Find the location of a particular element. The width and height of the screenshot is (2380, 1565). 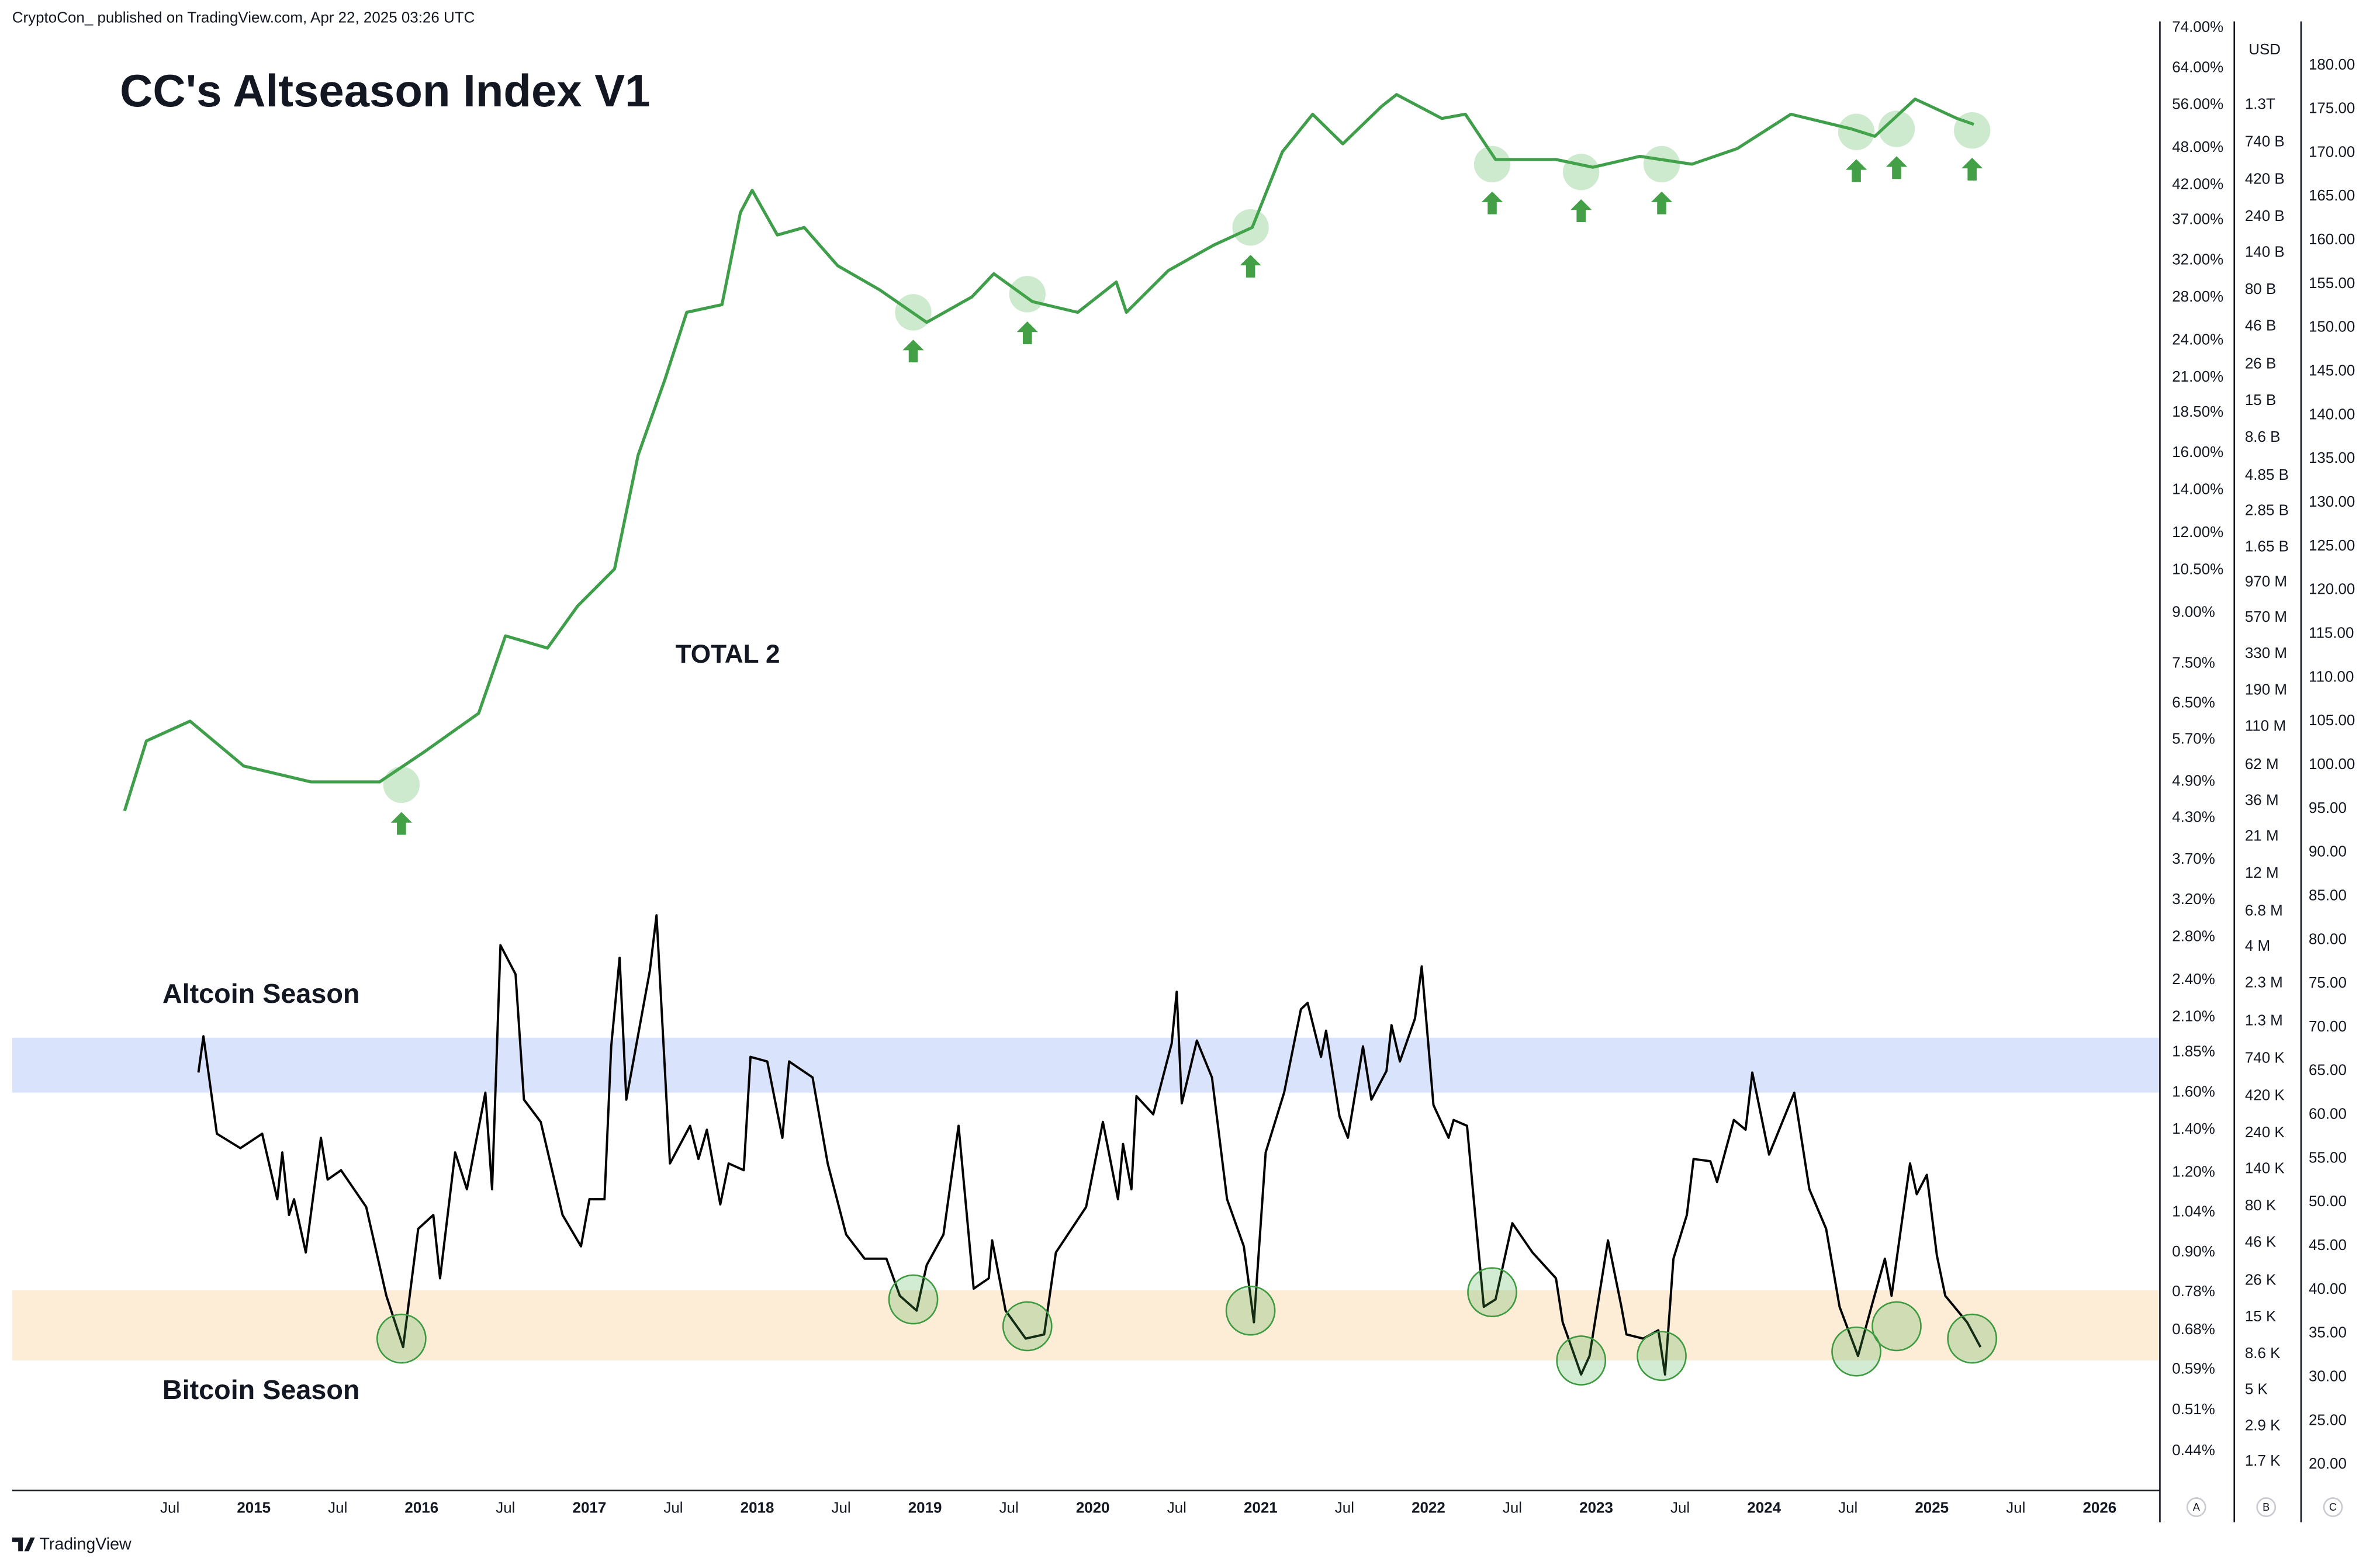

y-tick-label: 125.00 is located at coordinates (2332, 545).